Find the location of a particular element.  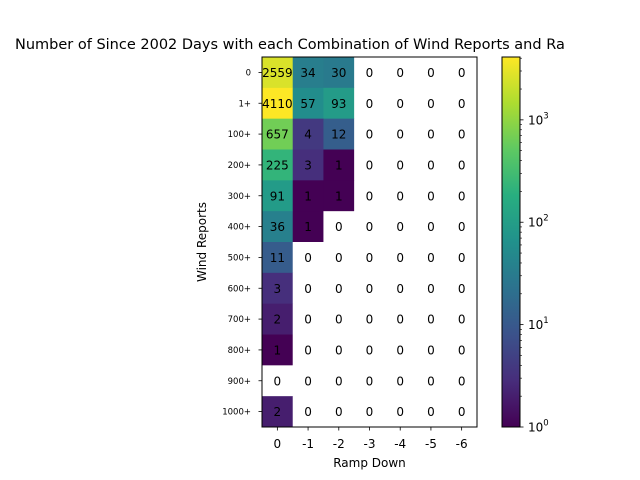

y-tick-label: 100+ is located at coordinates (239, 135).